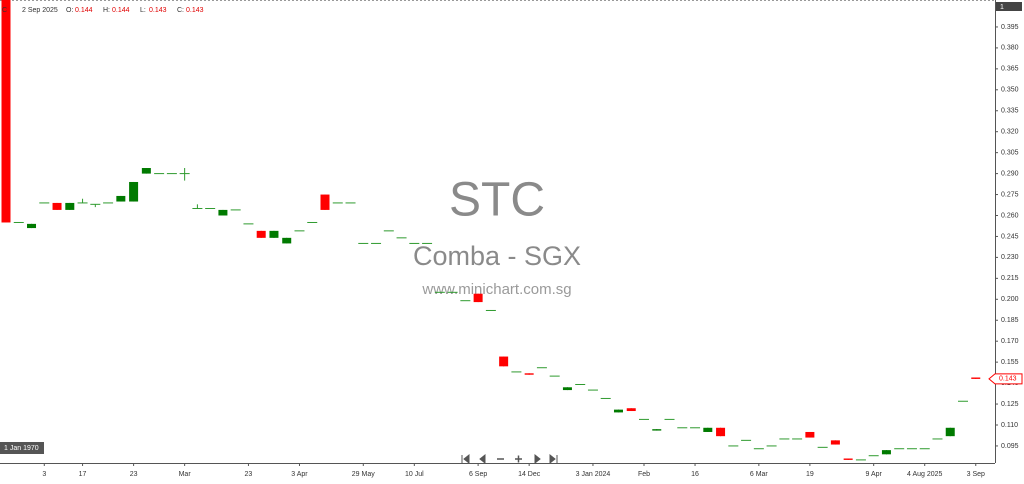 The image size is (1024, 484). Describe the element at coordinates (874, 474) in the screenshot. I see `x-tick-label: 9 Apr` at that location.